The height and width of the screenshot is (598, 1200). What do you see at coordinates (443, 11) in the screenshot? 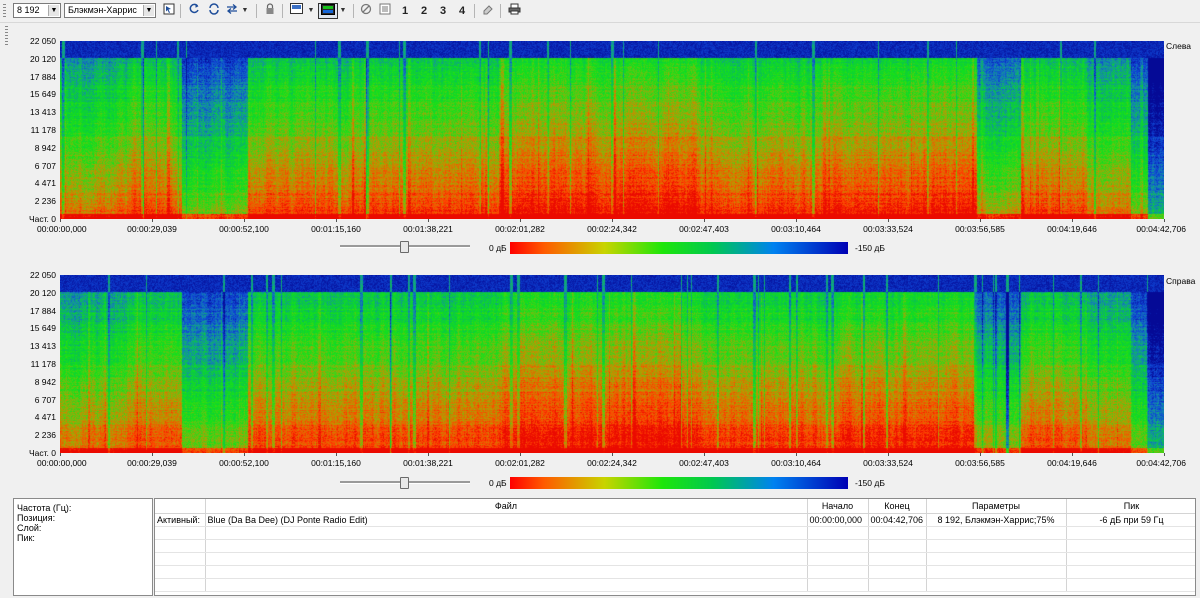
I see `layer-3-button: 3` at bounding box center [443, 11].